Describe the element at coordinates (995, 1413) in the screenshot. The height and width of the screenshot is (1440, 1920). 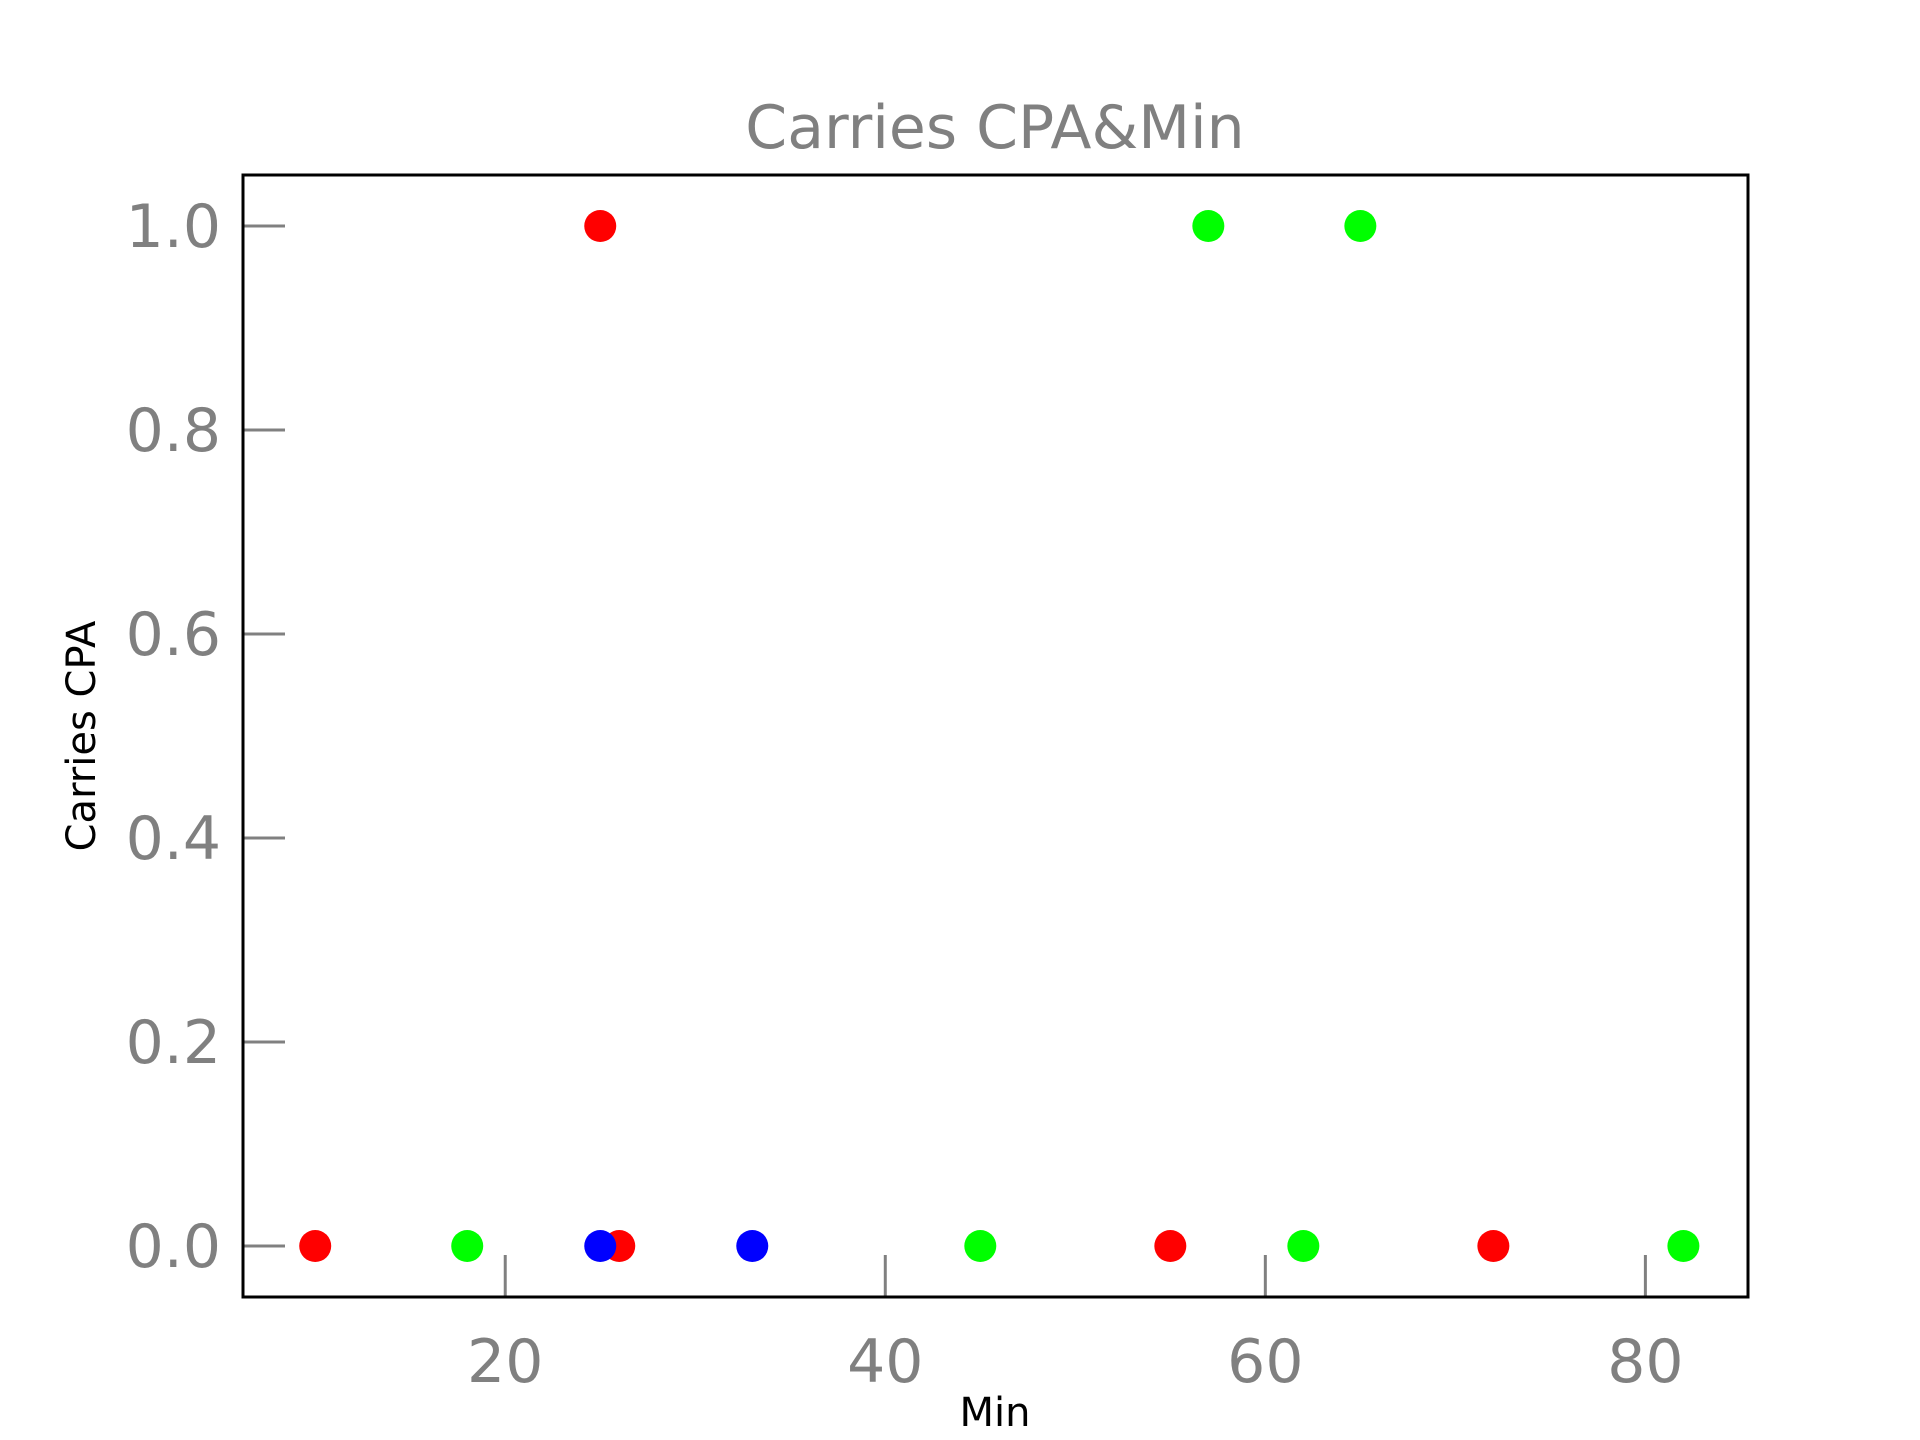
I see `x-axis-label: Min` at that location.